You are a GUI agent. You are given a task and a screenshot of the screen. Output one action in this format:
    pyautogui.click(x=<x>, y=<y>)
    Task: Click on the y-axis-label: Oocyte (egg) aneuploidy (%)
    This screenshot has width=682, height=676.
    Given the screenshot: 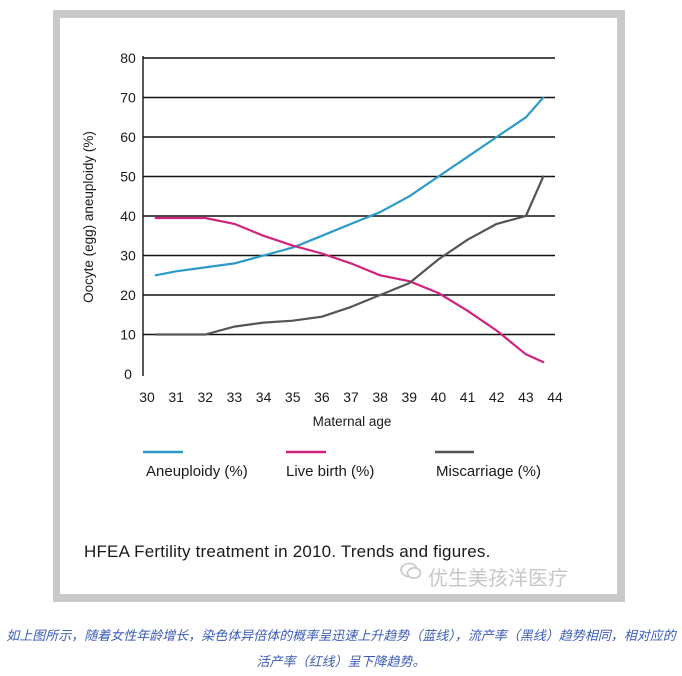 What is the action you would take?
    pyautogui.click(x=88, y=217)
    